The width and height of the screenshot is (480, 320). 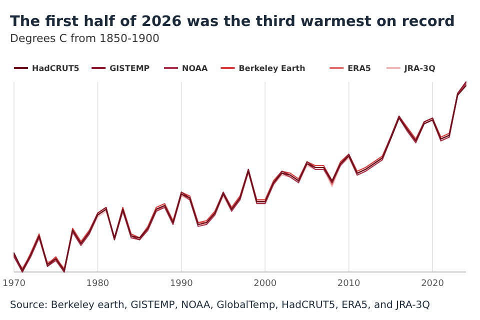 I want to click on x-tick-label: 1970, so click(x=14, y=284).